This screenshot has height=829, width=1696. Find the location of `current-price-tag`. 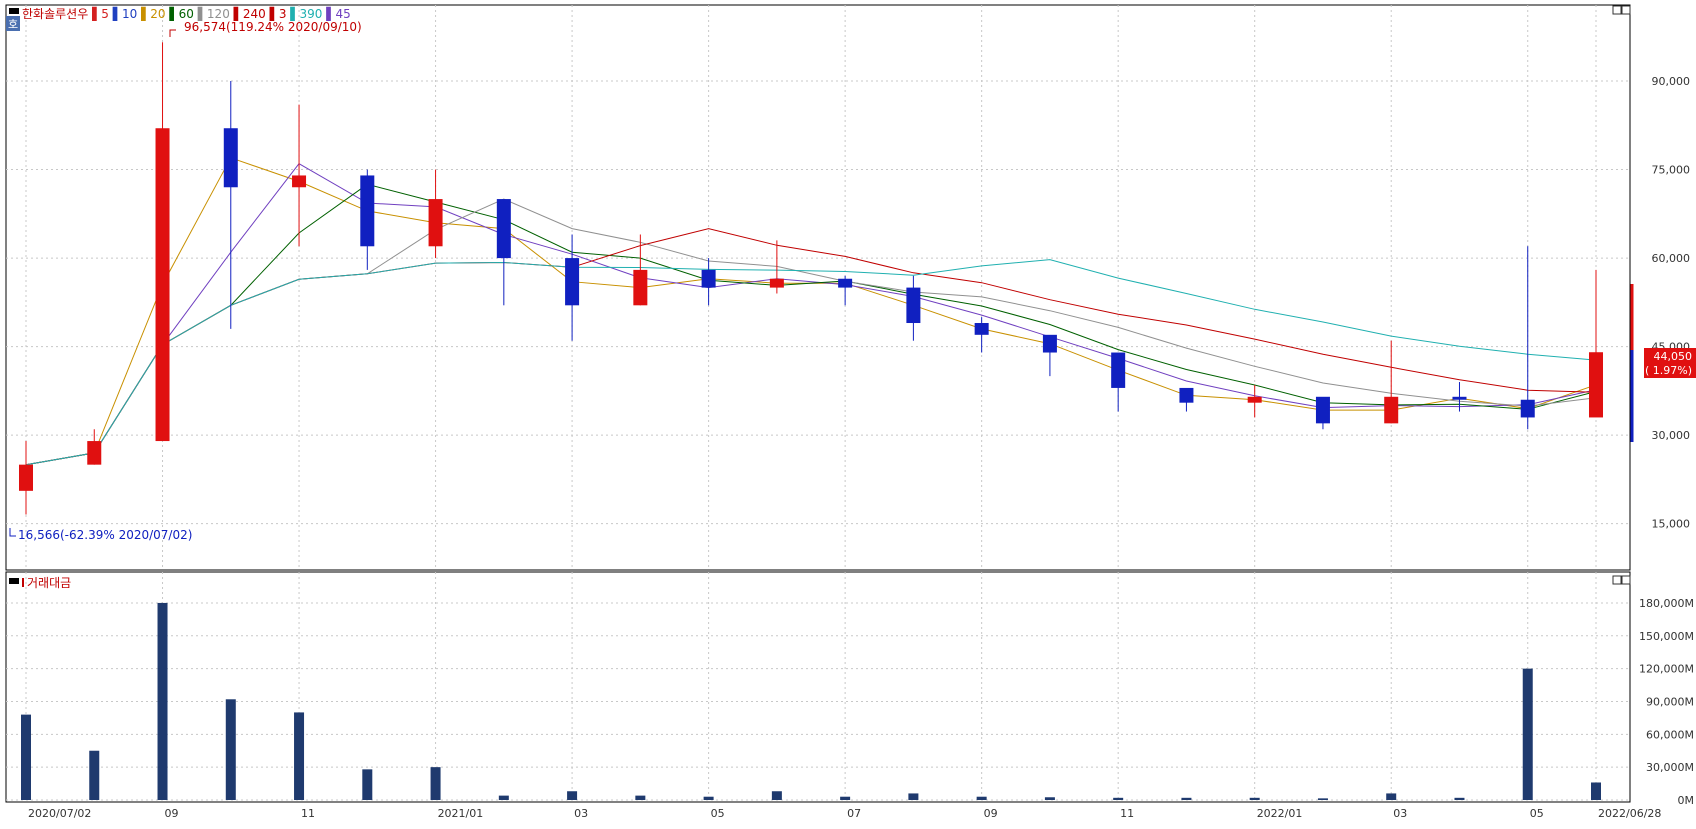

current-price-tag is located at coordinates (1670, 363).